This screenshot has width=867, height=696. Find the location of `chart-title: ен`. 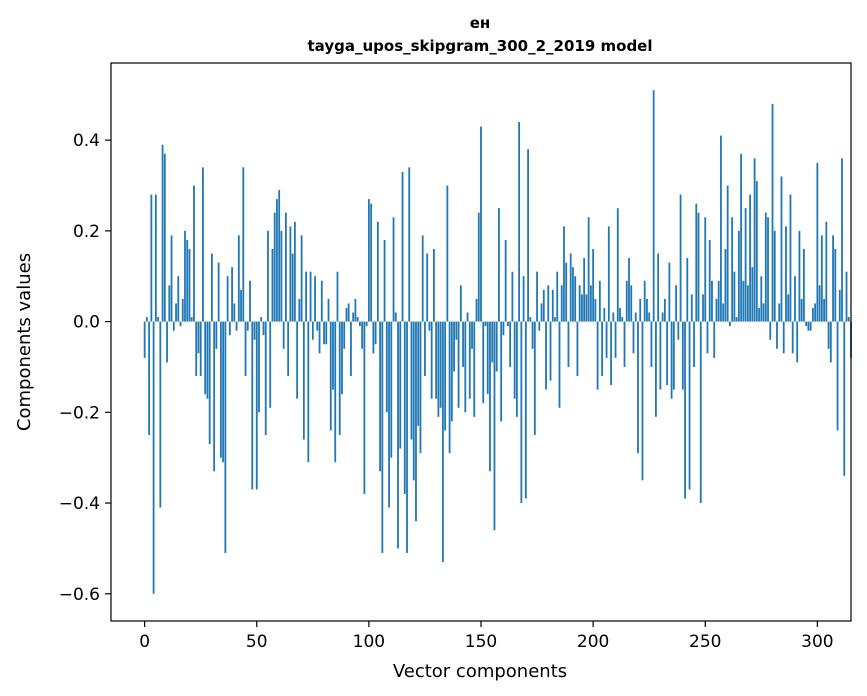

chart-title: ен is located at coordinates (480, 23).